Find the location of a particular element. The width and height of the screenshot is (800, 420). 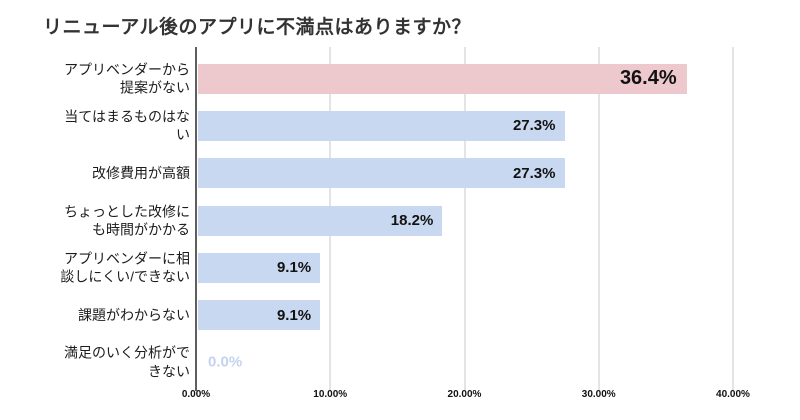

category-label: アプリベンダーから 提案がない is located at coordinates (127, 78).